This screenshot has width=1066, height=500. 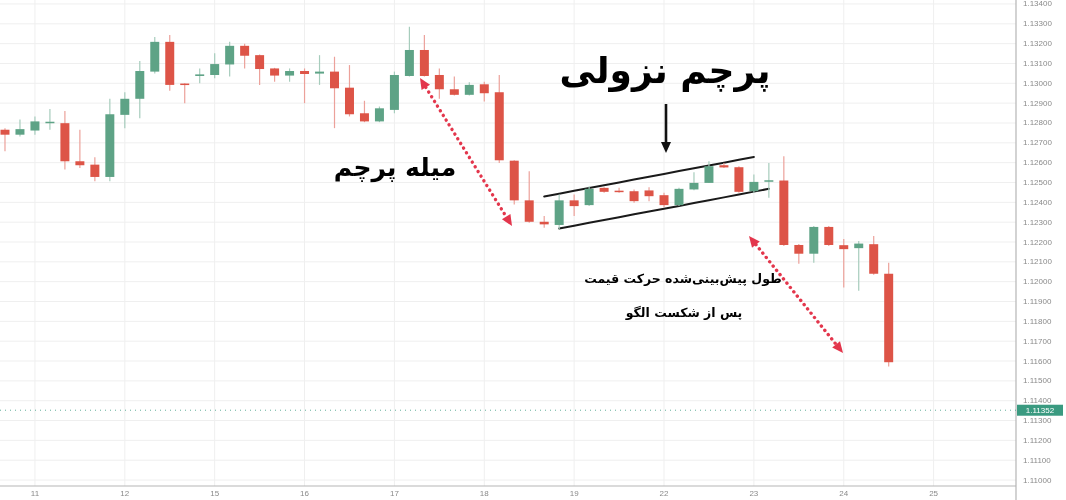 I want to click on x-tick-label: 15, so click(x=215, y=493).